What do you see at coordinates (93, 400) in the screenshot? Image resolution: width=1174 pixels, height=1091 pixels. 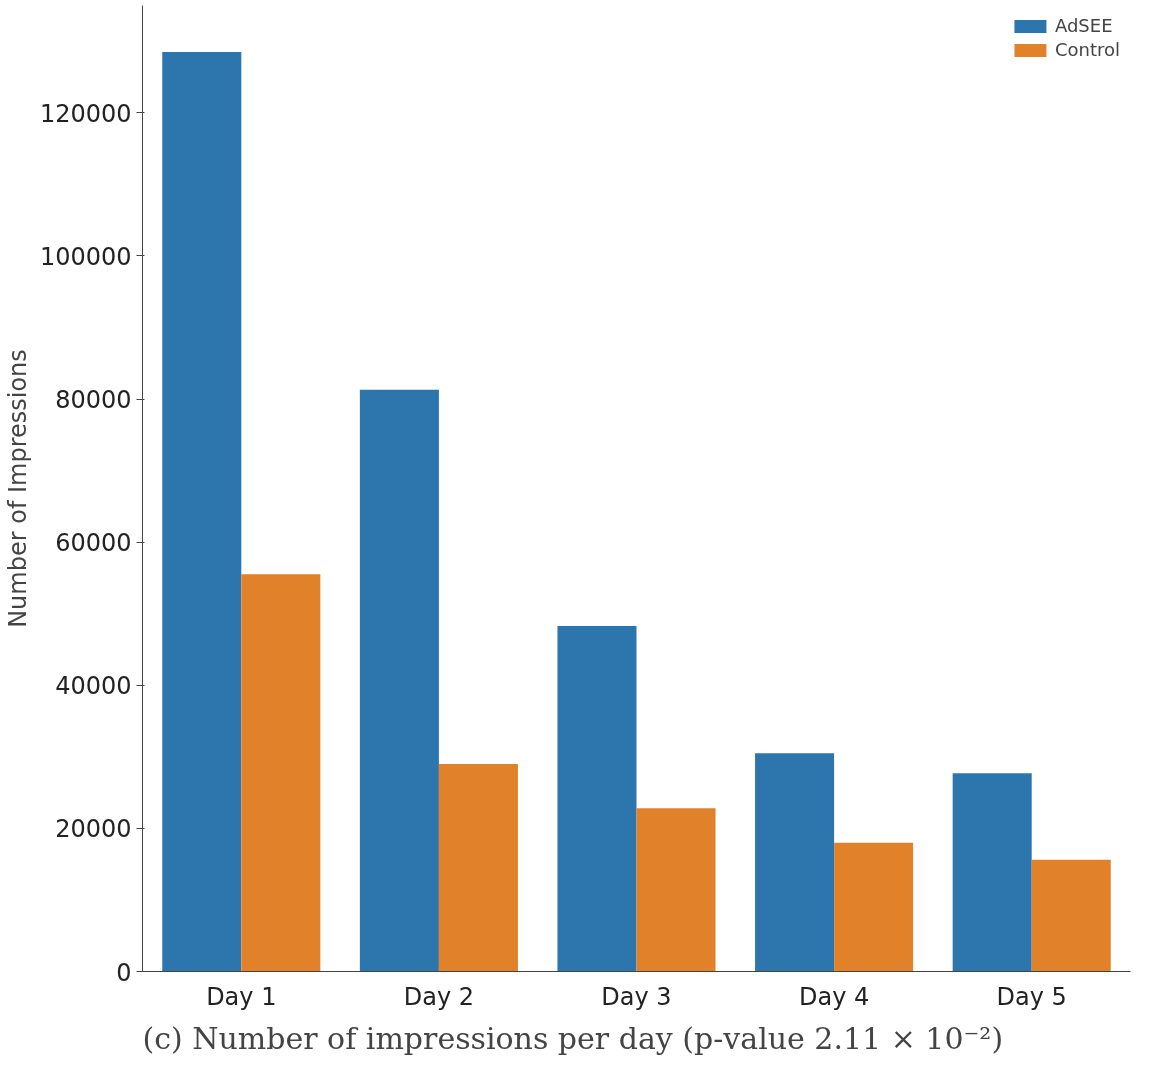 I see `y-tick-label: 80000` at bounding box center [93, 400].